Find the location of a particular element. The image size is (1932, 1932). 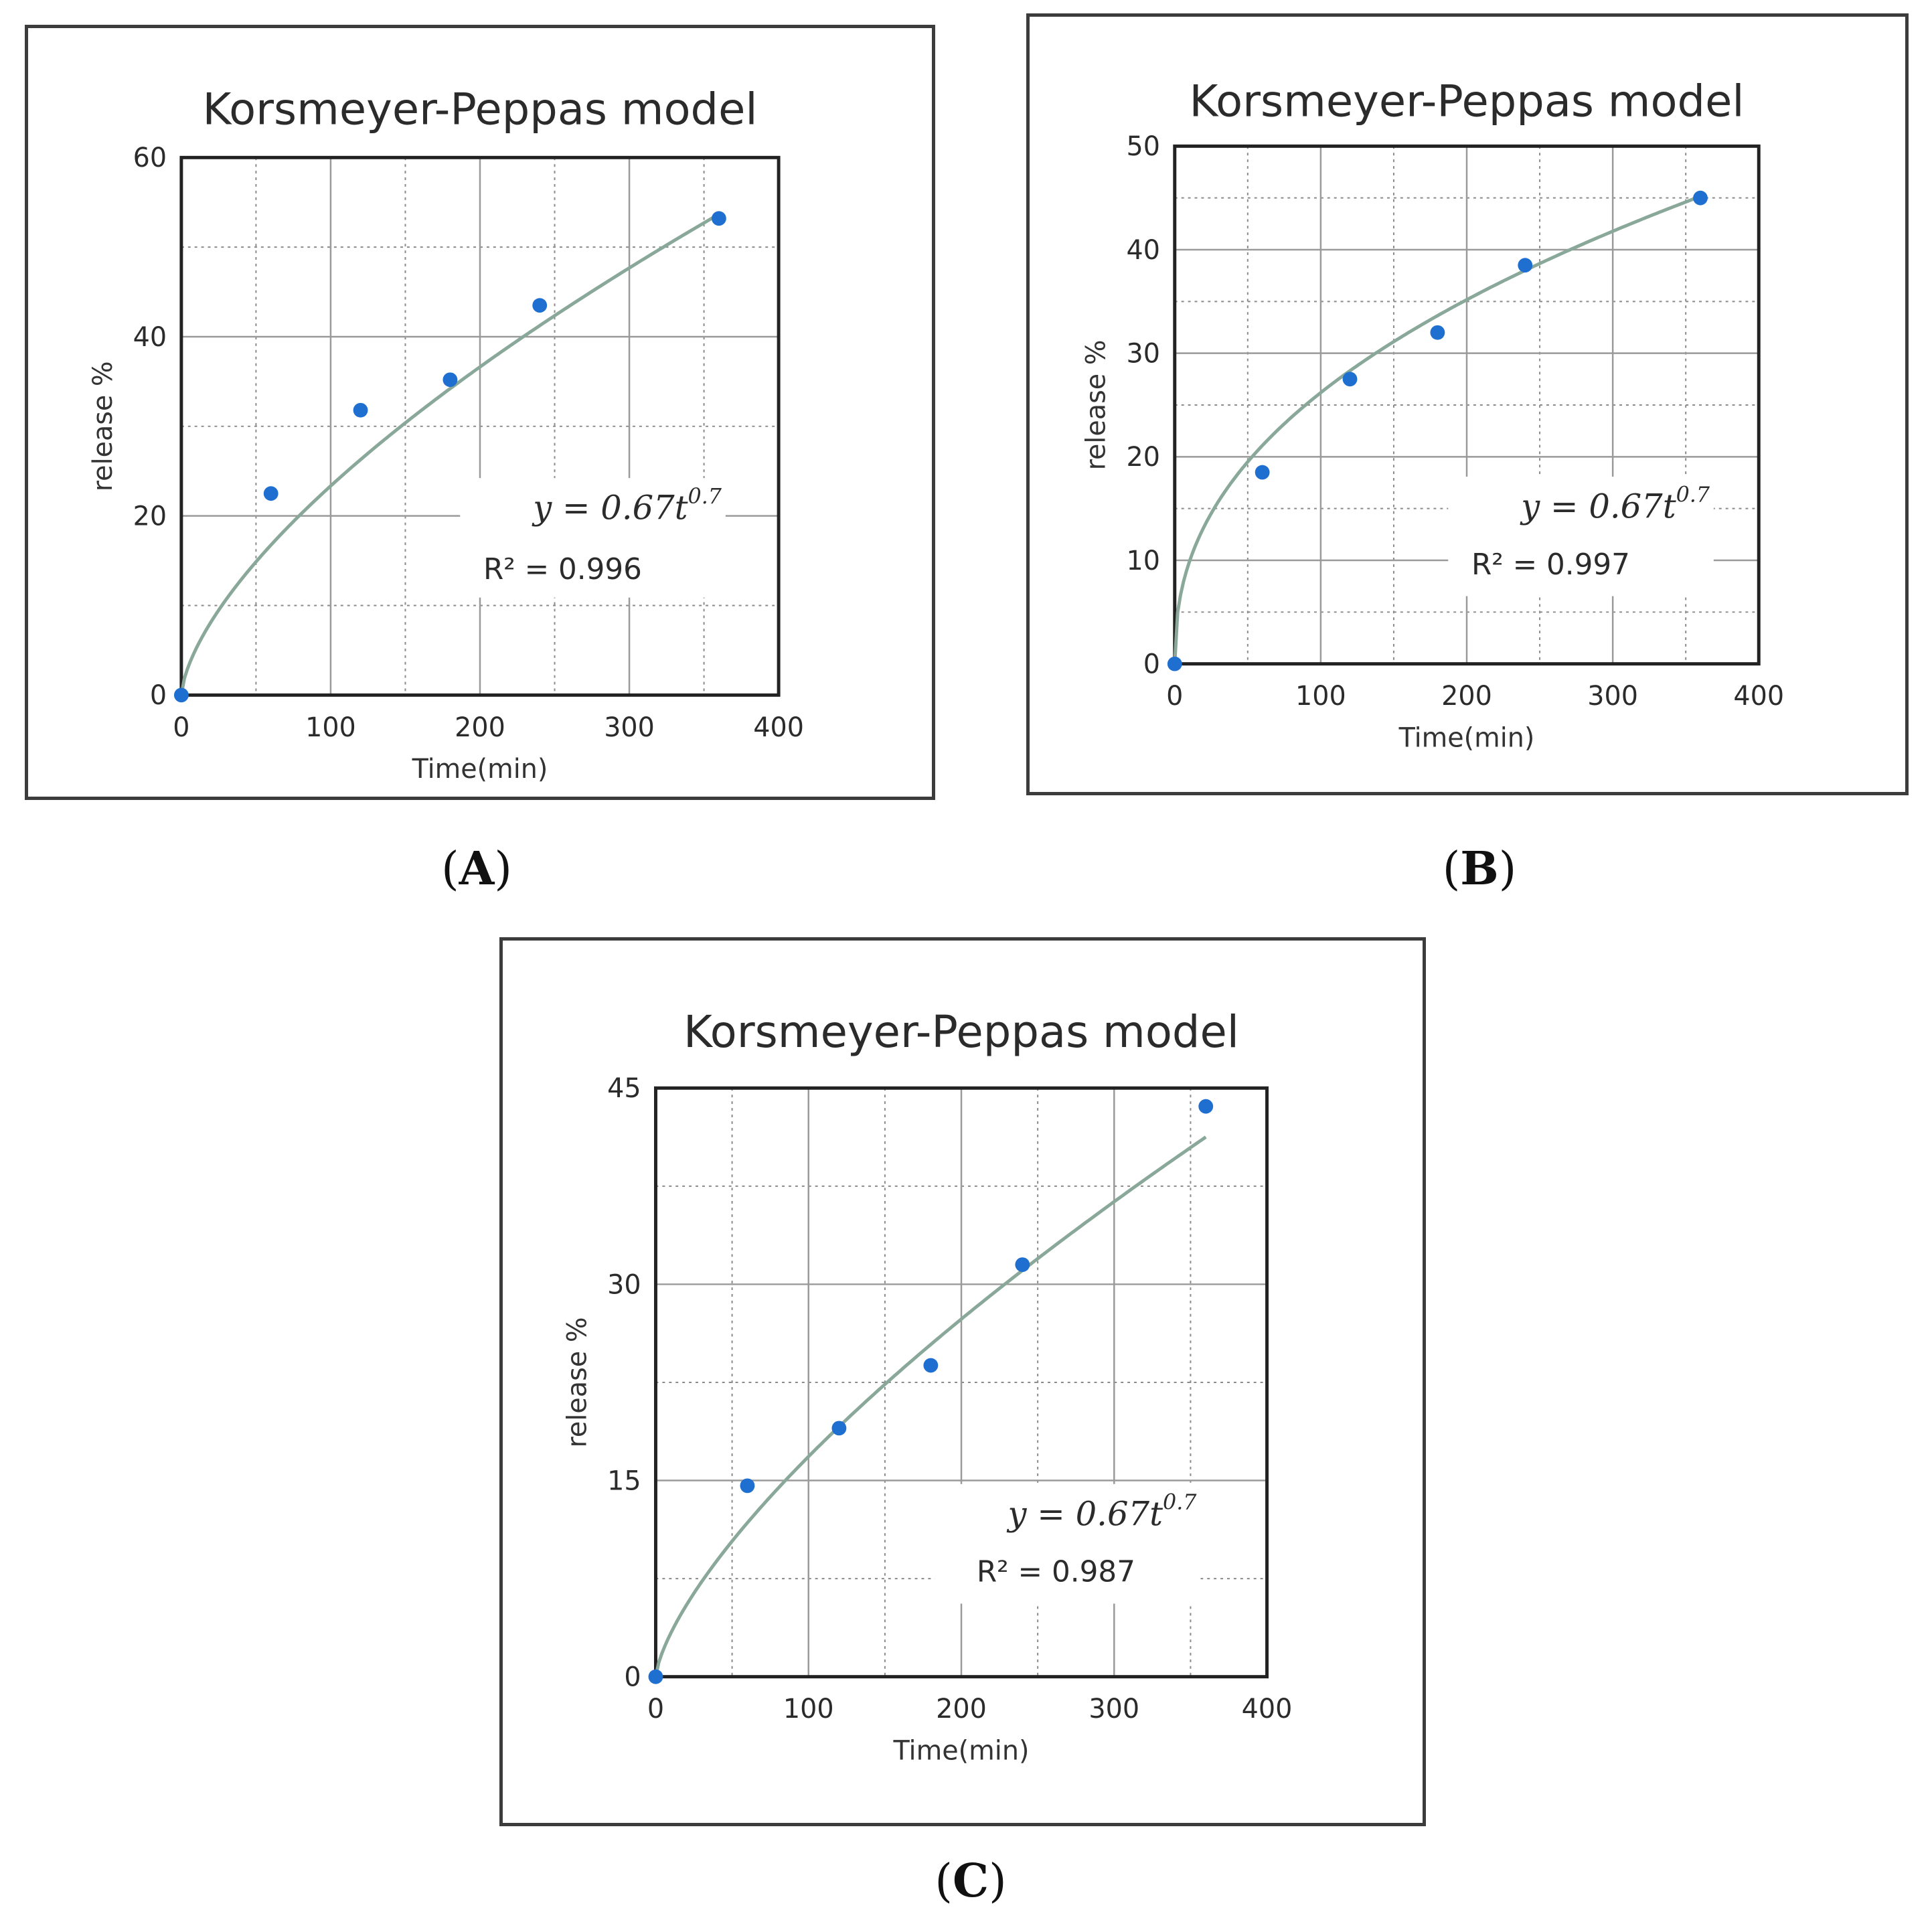

x-tick-label-b: 300 is located at coordinates (1612, 696).